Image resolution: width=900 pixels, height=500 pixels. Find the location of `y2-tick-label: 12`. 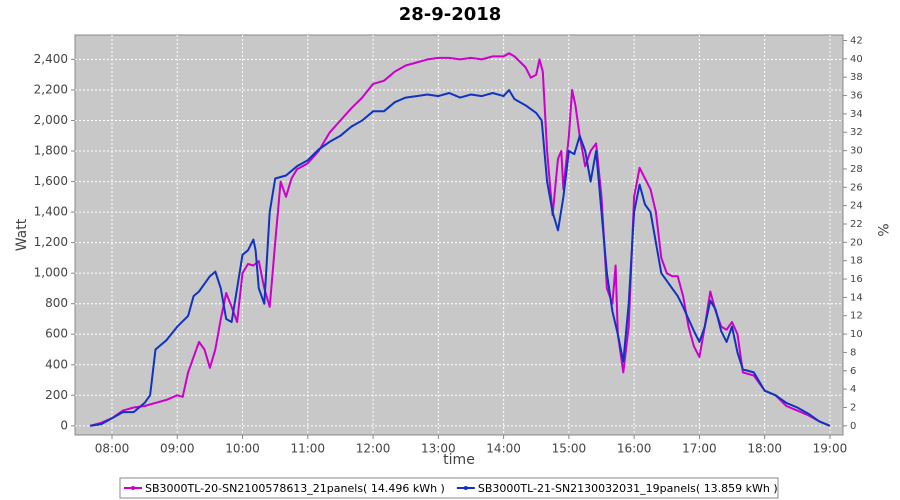

y2-tick-label: 12 is located at coordinates (856, 316).